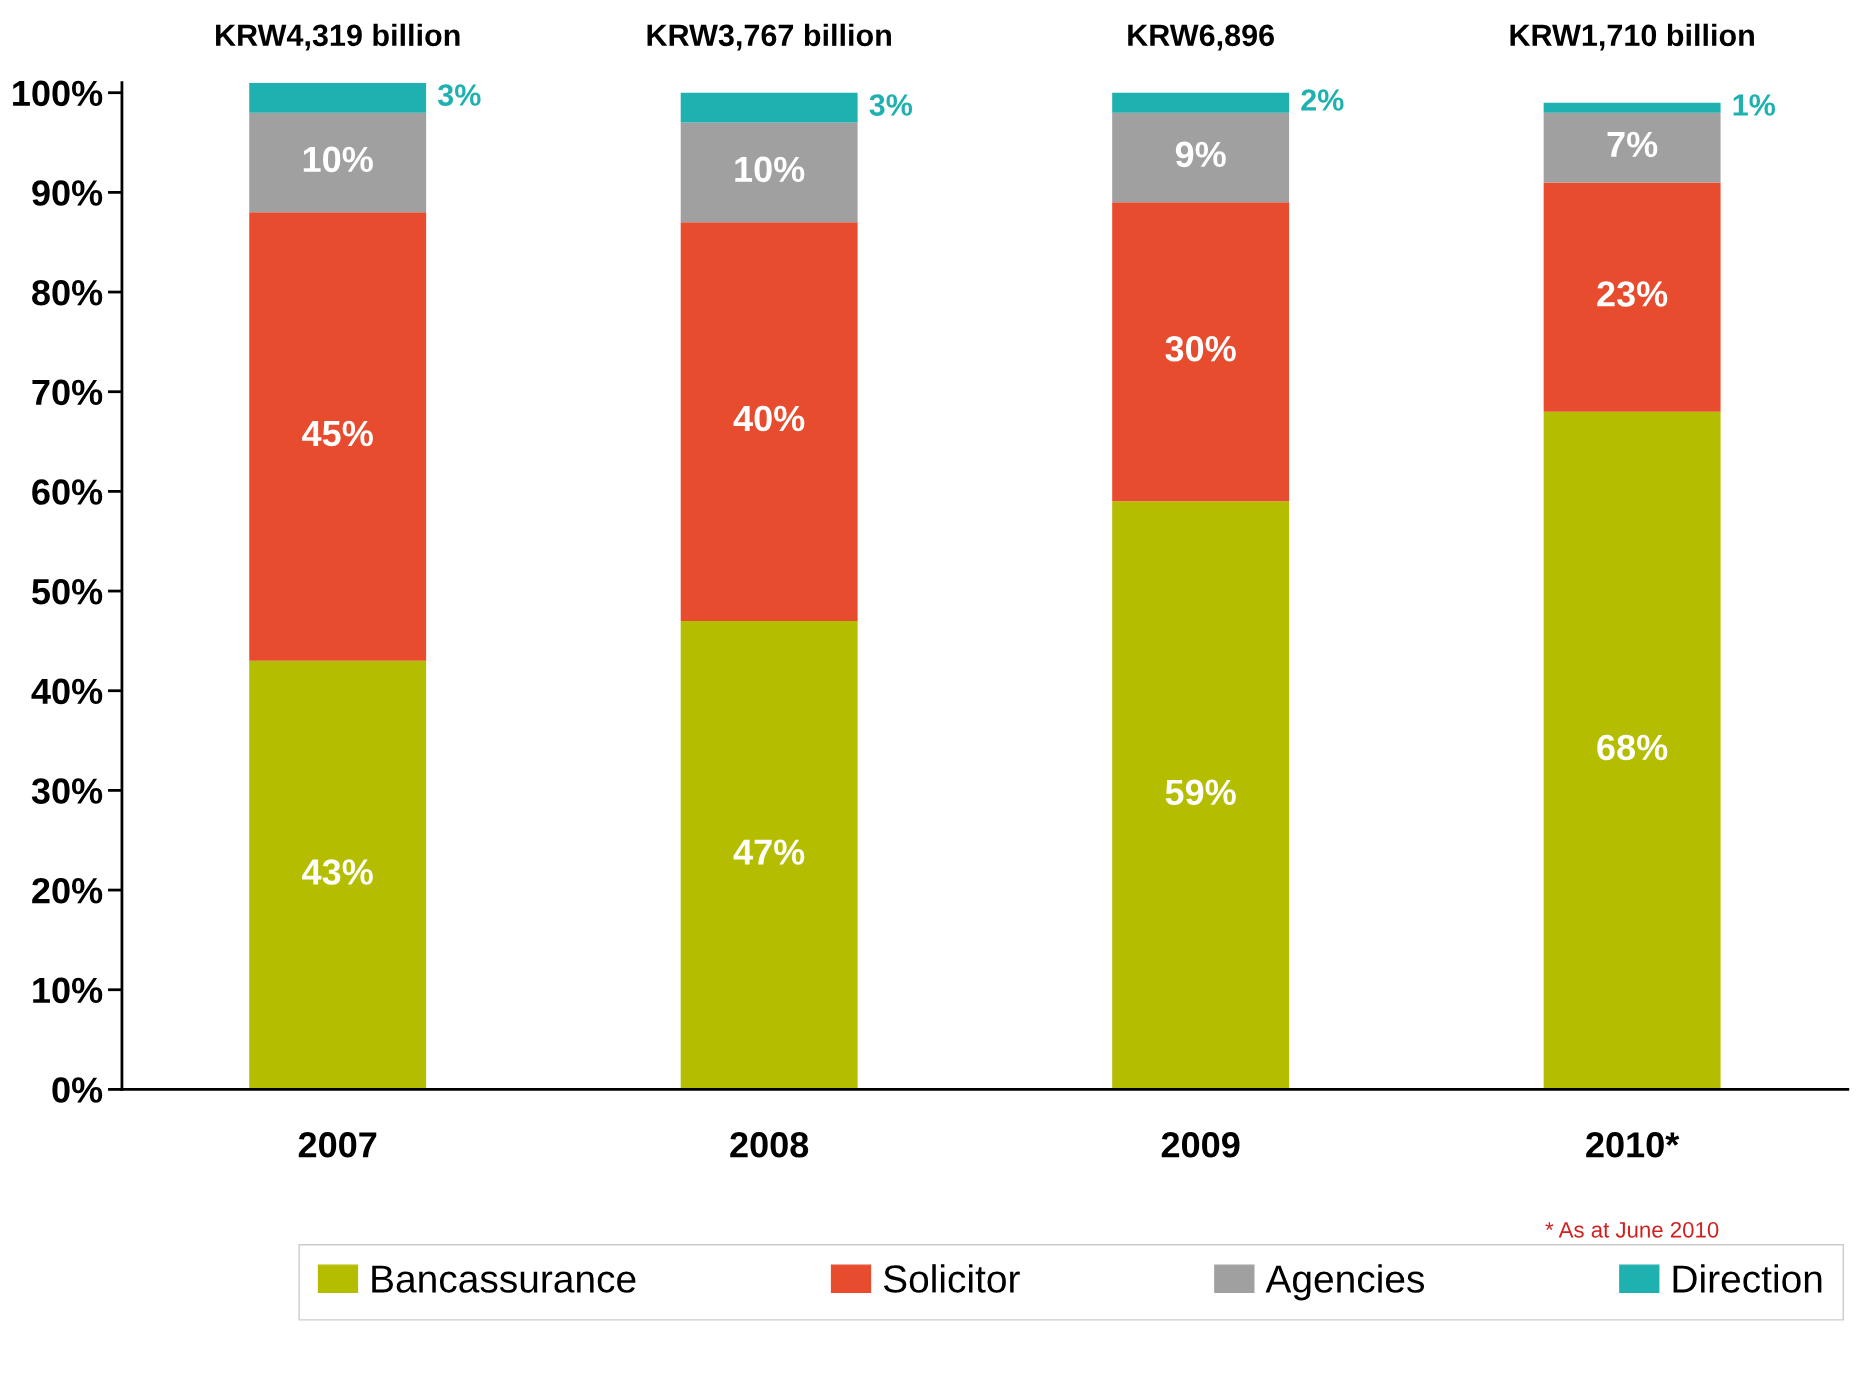  I want to click on text: 23%, so click(1632, 294).